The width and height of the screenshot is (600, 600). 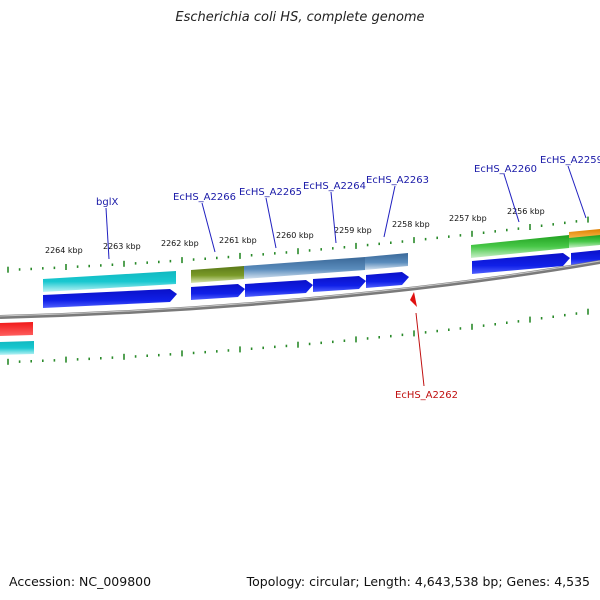 What do you see at coordinates (526, 211) in the screenshot?
I see `ruler-label-2256: 2256 kbp` at bounding box center [526, 211].